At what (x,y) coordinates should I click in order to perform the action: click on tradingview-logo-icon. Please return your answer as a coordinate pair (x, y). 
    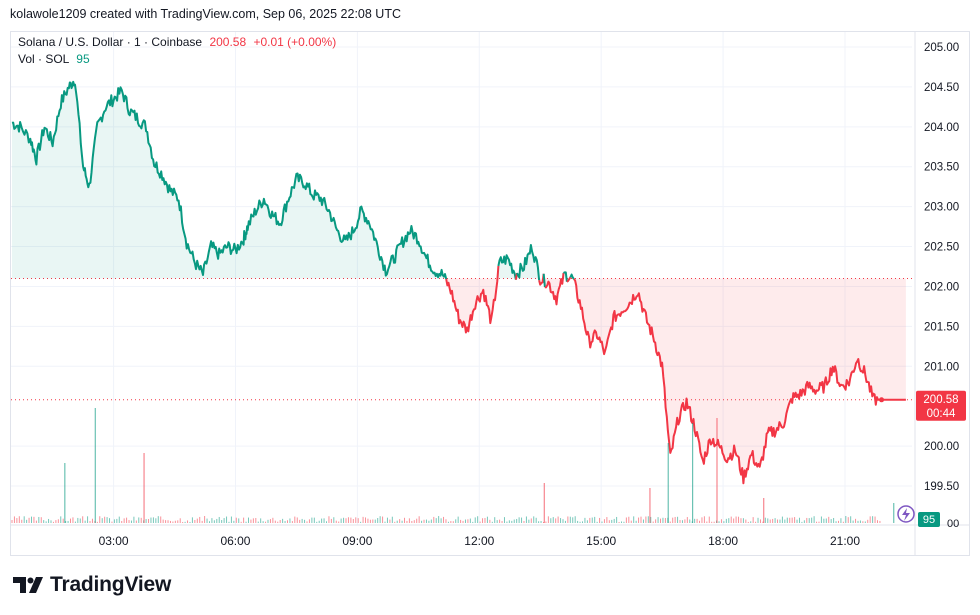
    Looking at the image, I should click on (28, 585).